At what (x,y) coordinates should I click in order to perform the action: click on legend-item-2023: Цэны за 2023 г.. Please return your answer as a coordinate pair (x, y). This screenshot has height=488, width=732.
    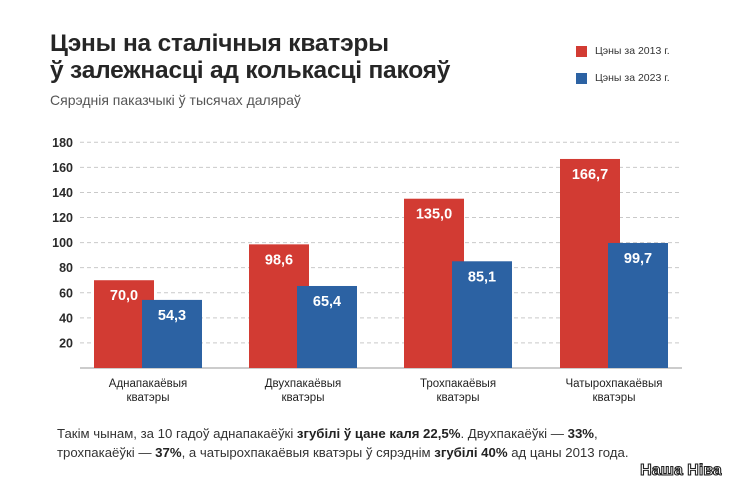
    Looking at the image, I should click on (623, 78).